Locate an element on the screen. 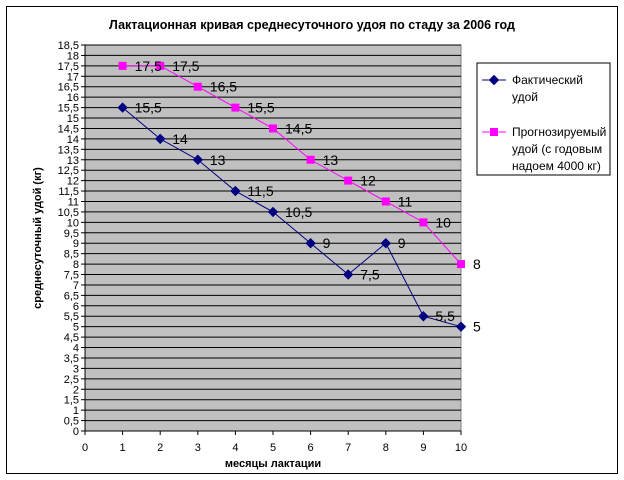 This screenshot has height=480, width=624. x-axis-ticks: 0 1 2 3 4 5 6 7 8 9 10 is located at coordinates (274, 448).